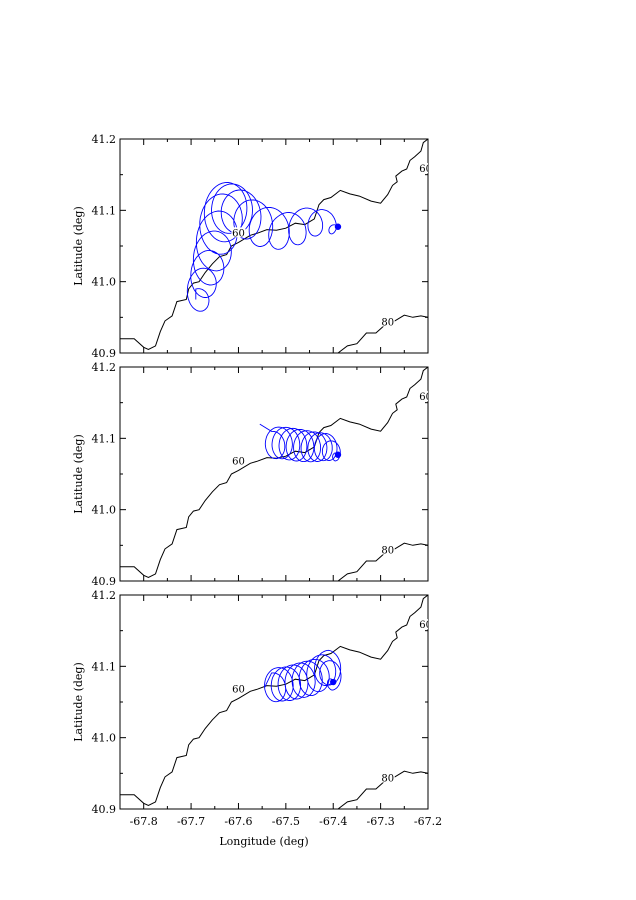 This screenshot has height=900, width=636. I want to click on panel-top: 40.9 41.0 41.1 41.2 Latitude (deg) 60 60 80, so click(252, 246).